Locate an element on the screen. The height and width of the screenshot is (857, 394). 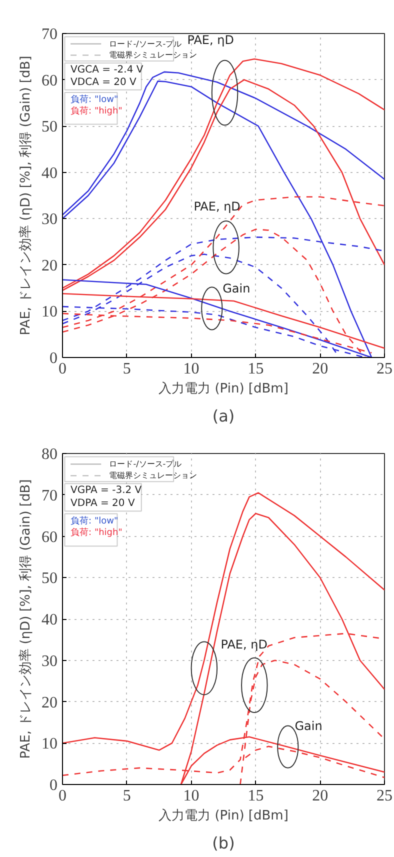
text: (b) is located at coordinates (223, 843).